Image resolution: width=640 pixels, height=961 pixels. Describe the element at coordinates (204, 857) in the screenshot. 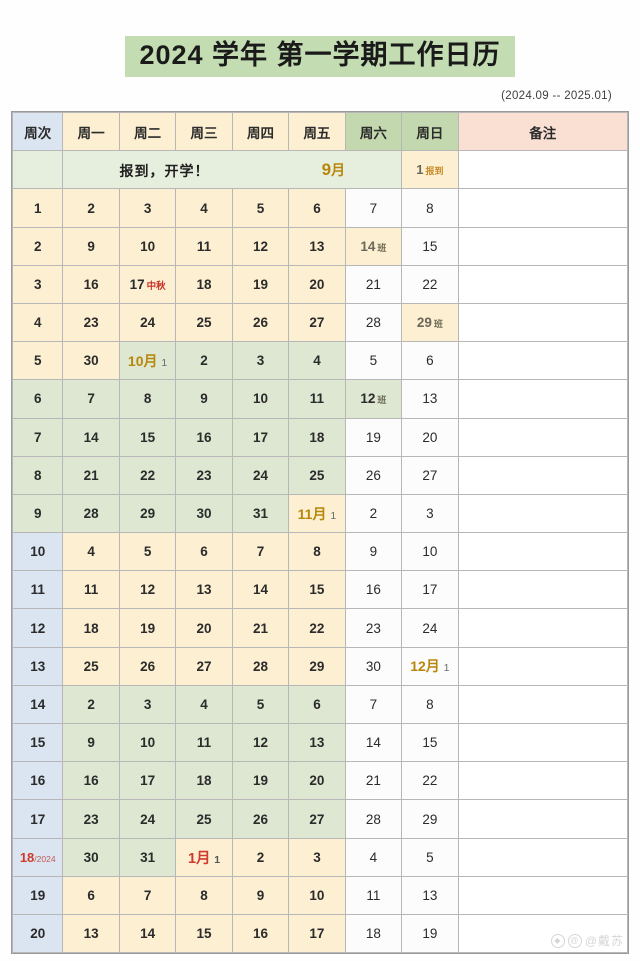

I see `day-cell: 1月 1` at that location.